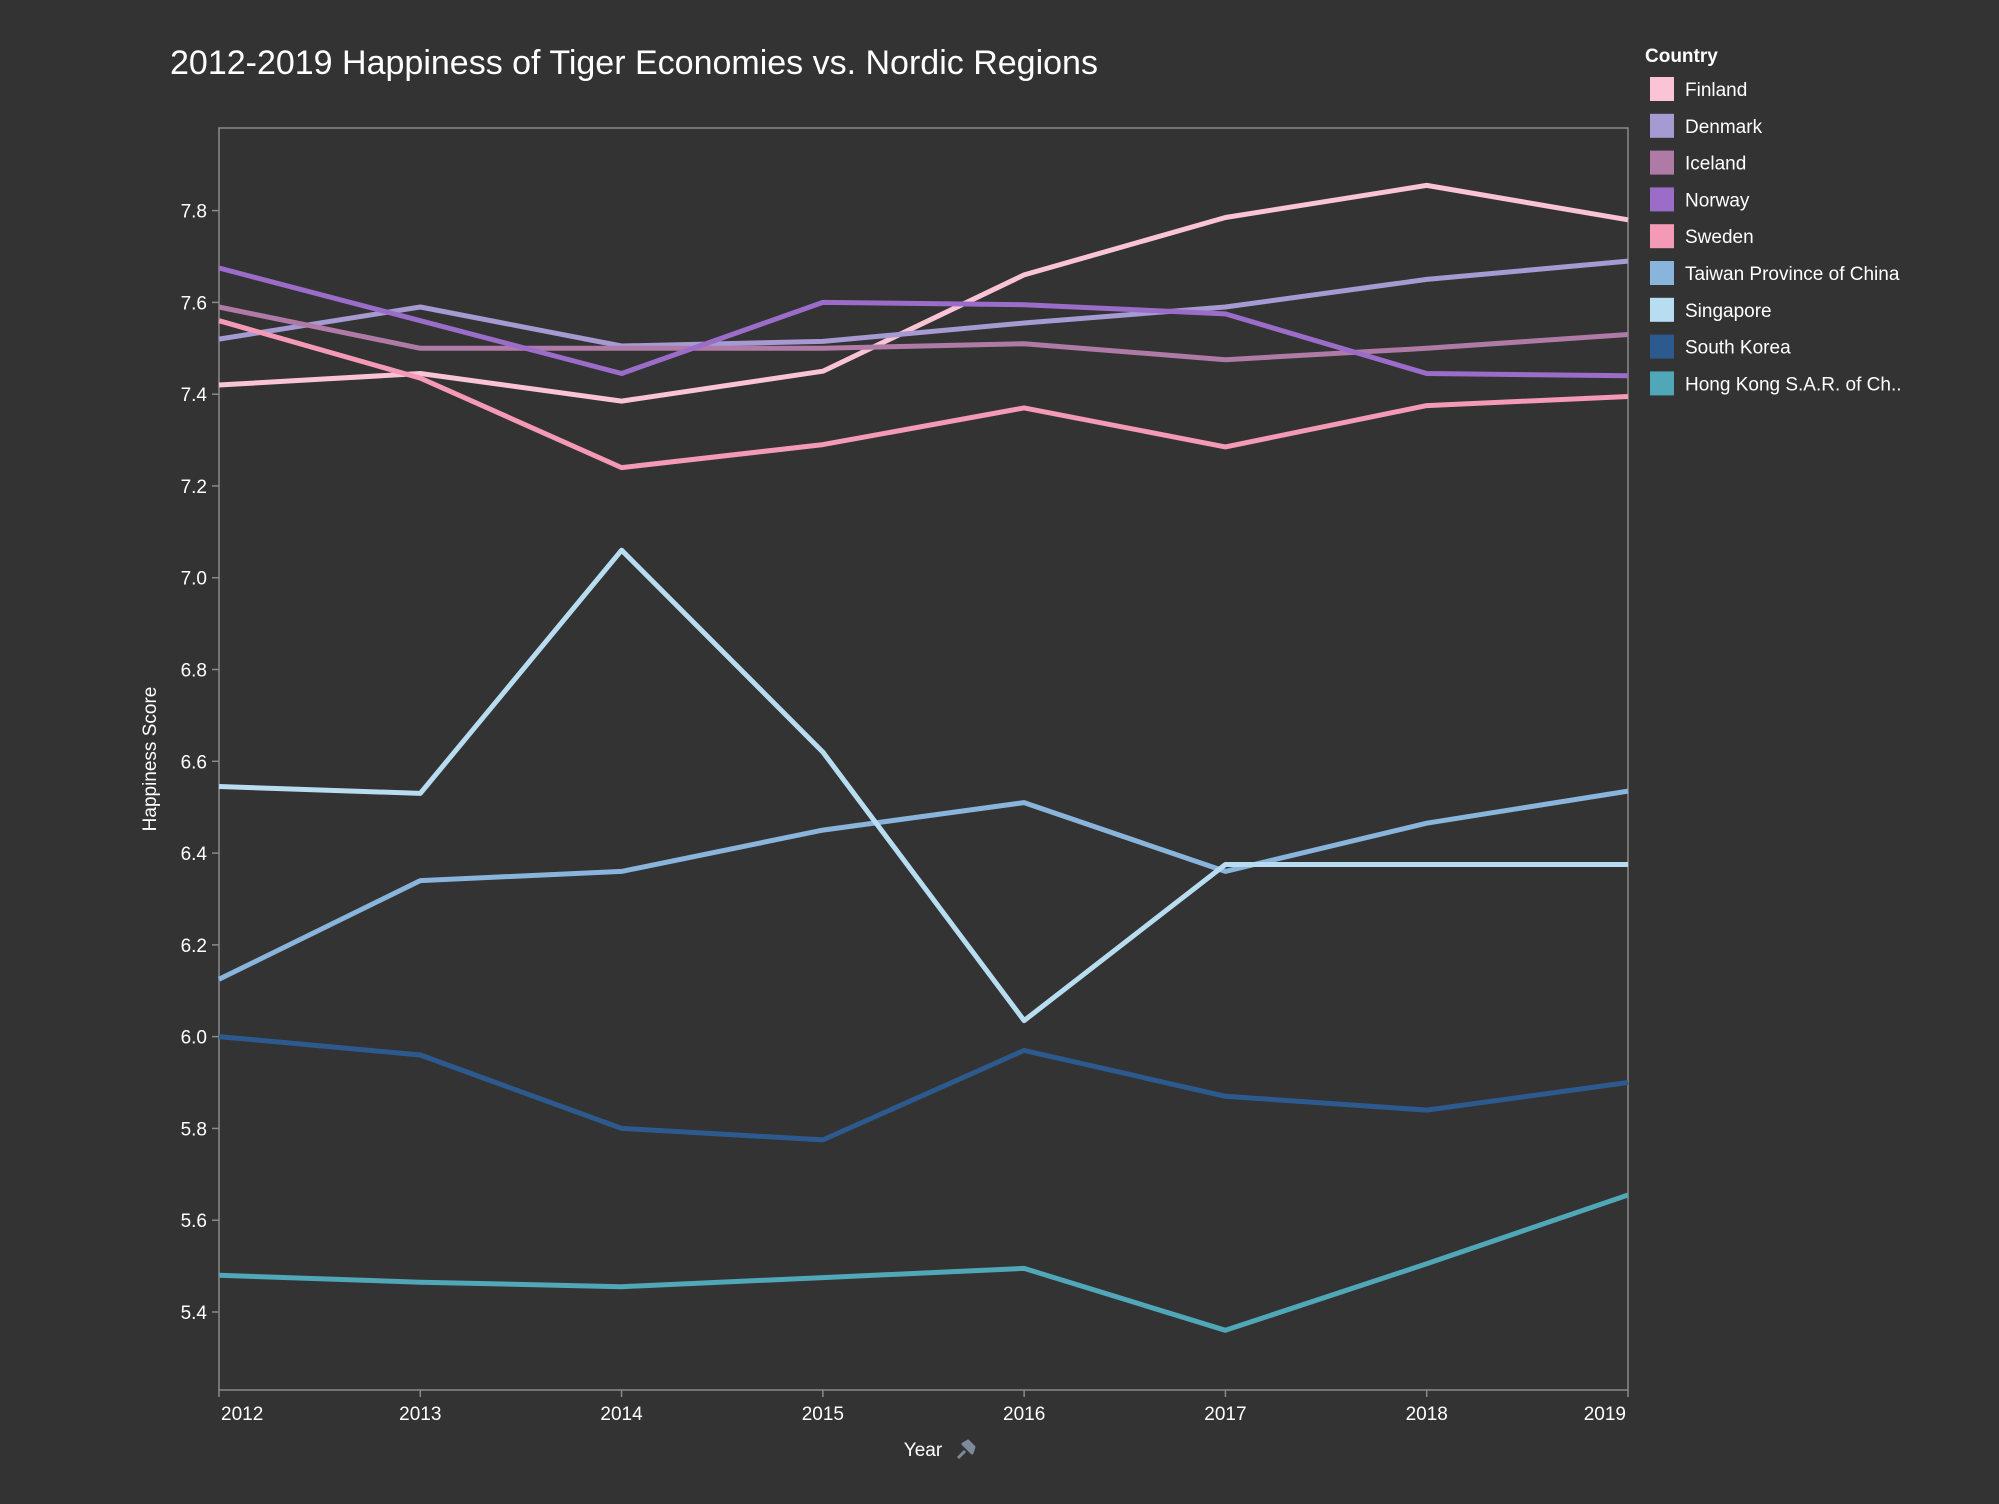 The width and height of the screenshot is (1999, 1504). I want to click on y-tick-label: 7.4, so click(194, 395).